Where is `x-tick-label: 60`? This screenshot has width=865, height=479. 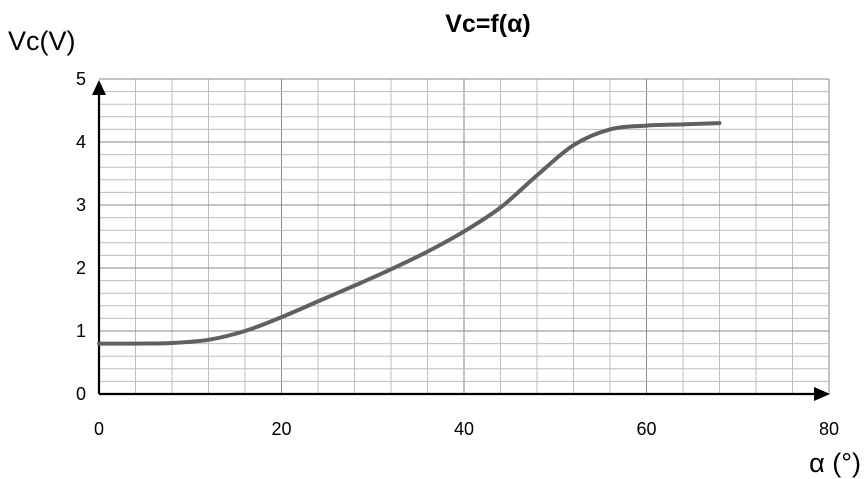
x-tick-label: 60 is located at coordinates (646, 429).